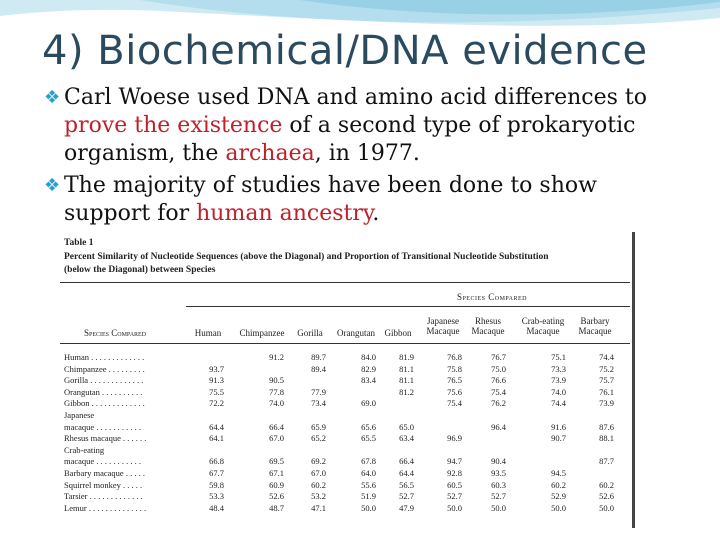 The image size is (720, 540). What do you see at coordinates (454, 438) in the screenshot?
I see `table-cell: 96.9` at bounding box center [454, 438].